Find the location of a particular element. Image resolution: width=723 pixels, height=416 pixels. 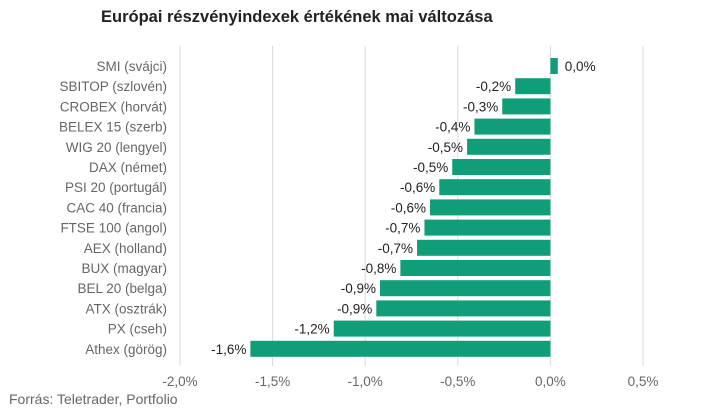

source-note: Forrás: Teletrader, Portfolio is located at coordinates (93, 399).